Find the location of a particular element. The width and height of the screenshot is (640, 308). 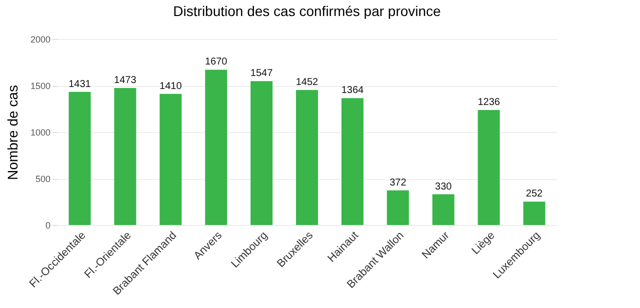

data-label: 252 is located at coordinates (535, 194).